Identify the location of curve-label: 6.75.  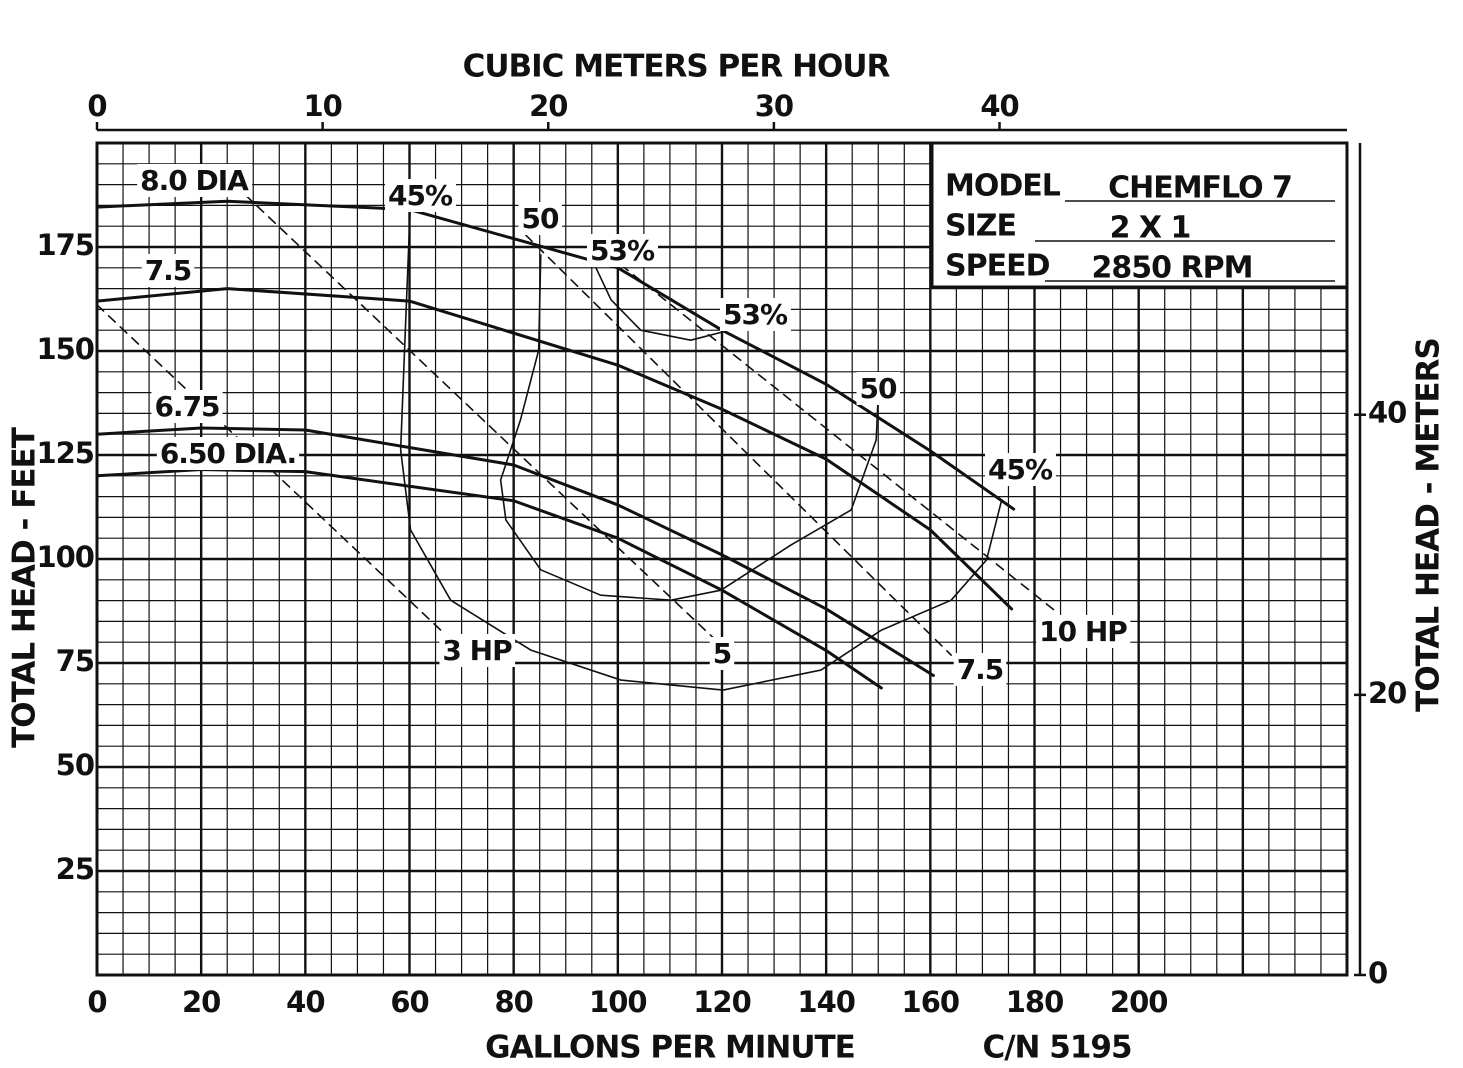
(186, 406).